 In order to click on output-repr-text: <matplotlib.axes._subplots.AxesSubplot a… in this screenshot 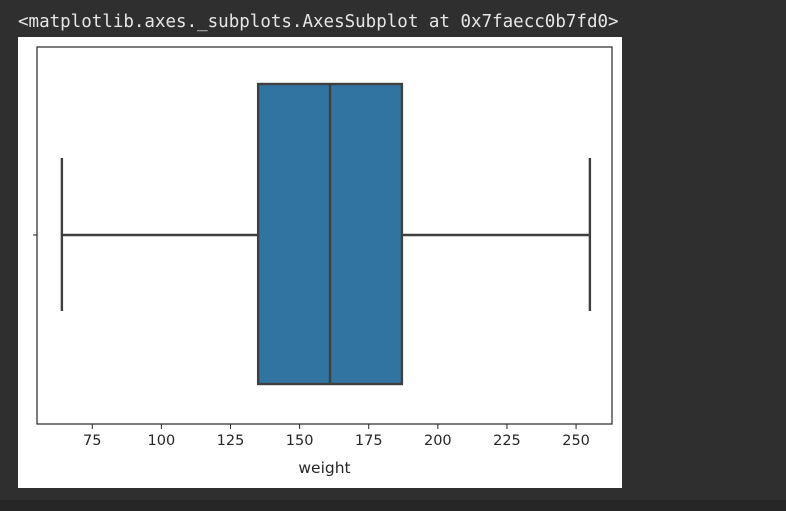, I will do `click(318, 22)`.